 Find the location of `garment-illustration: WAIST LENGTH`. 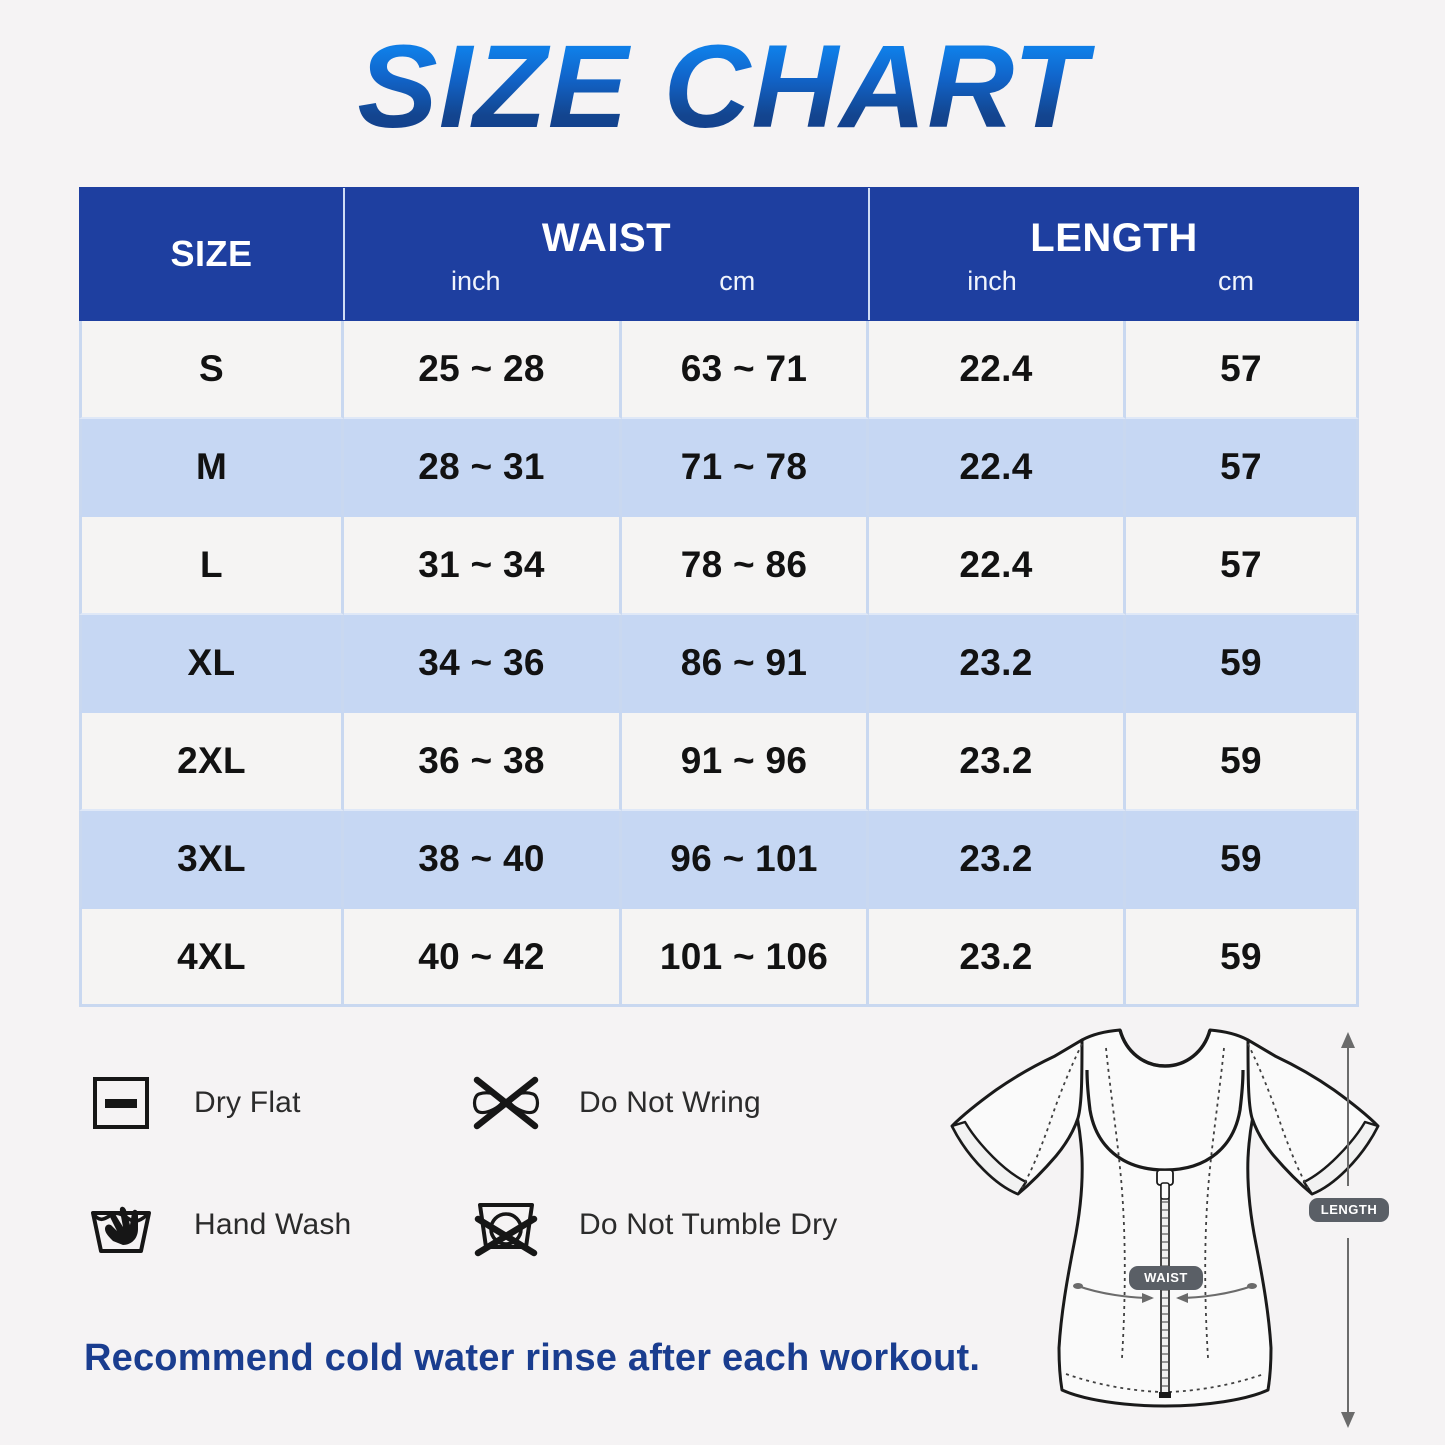

garment-illustration: WAIST LENGTH is located at coordinates (1165, 1231).